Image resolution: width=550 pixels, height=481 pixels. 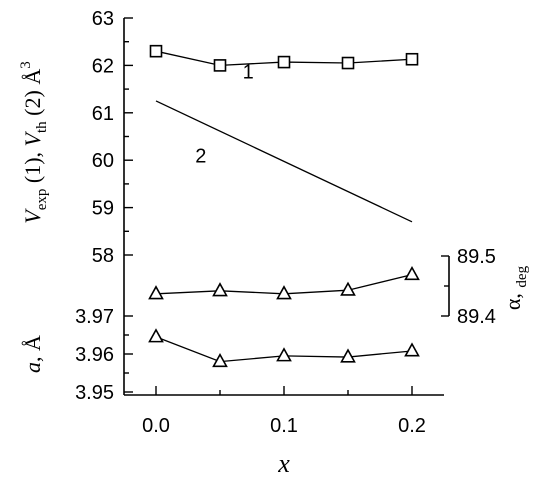 What do you see at coordinates (476, 317) in the screenshot?
I see `alpha-y-tick-label: 89.4` at bounding box center [476, 317].